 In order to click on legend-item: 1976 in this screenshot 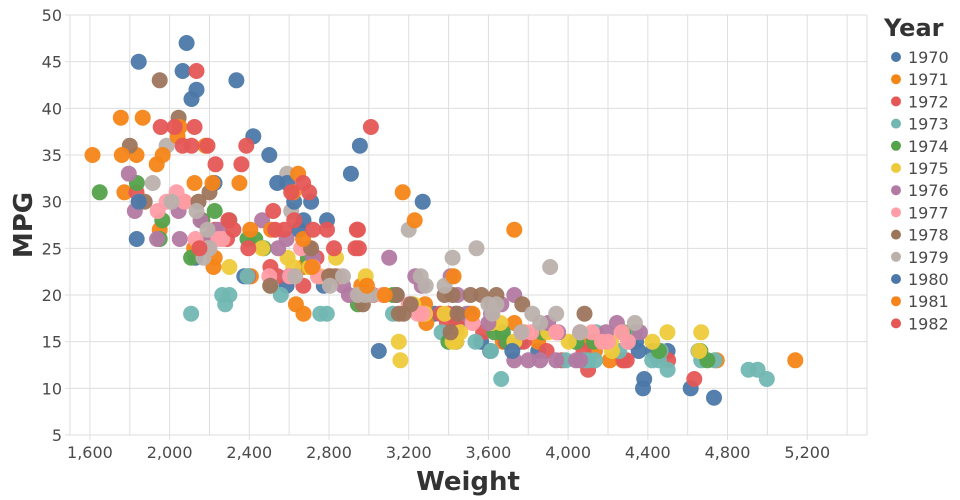, I will do `click(920, 190)`.